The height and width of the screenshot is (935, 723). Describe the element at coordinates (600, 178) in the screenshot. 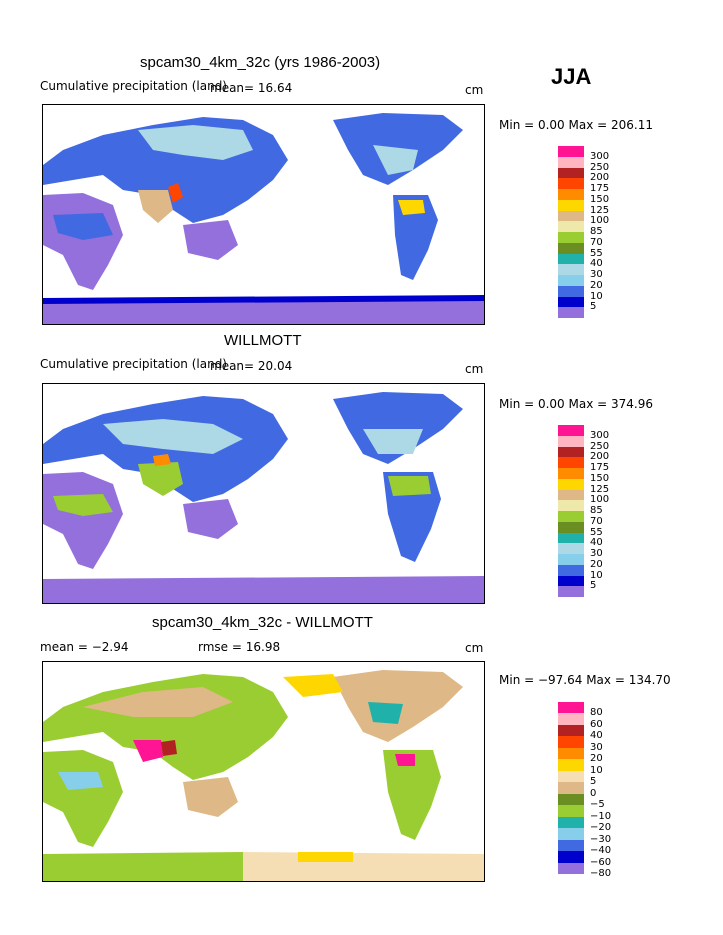

I see `colorbar-label: 200` at that location.